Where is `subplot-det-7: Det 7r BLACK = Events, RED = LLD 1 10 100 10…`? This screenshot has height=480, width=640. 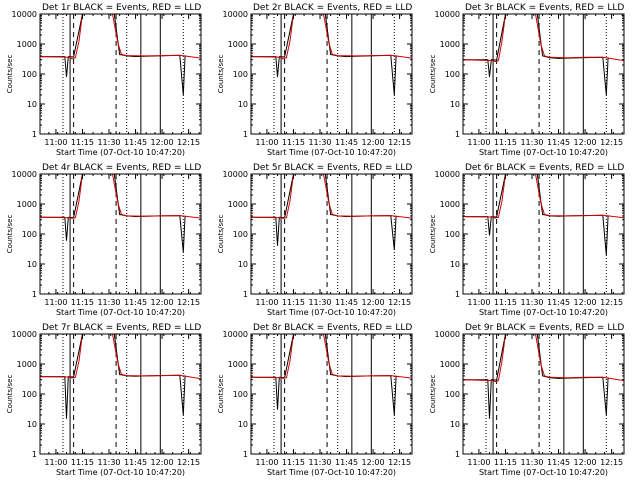 subplot-det-7: Det 7r BLACK = Events, RED = LLD 1 10 100 10… is located at coordinates (104, 400).